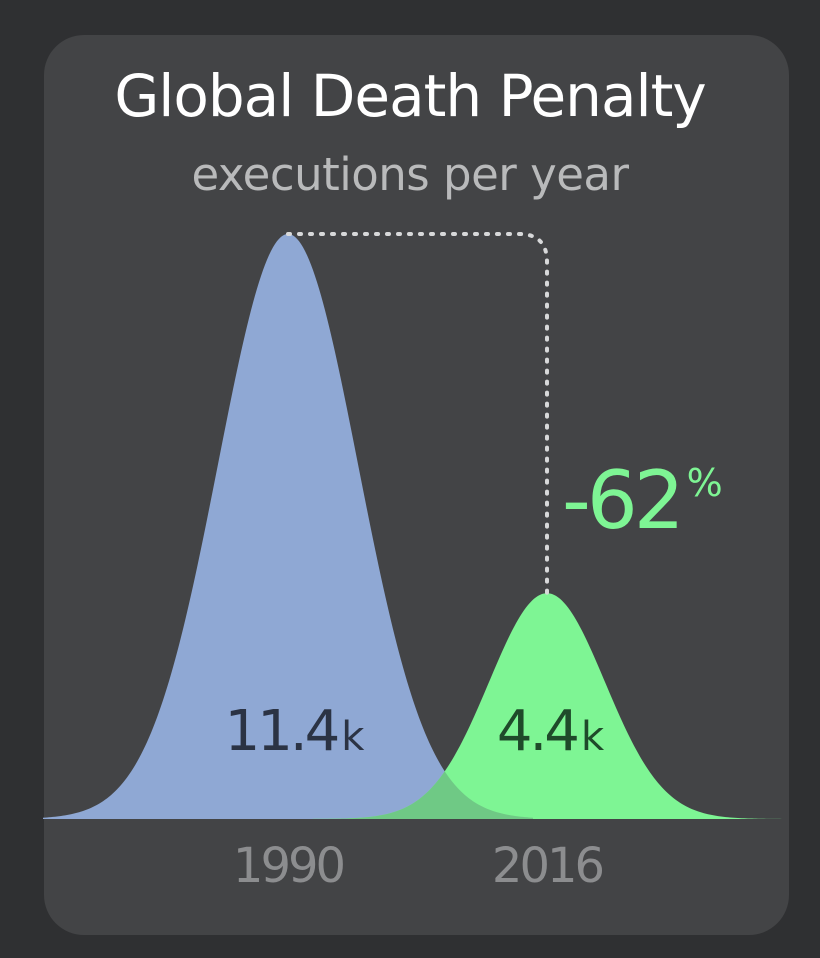 This screenshot has height=958, width=820. I want to click on area-2016, so click(547, 706).